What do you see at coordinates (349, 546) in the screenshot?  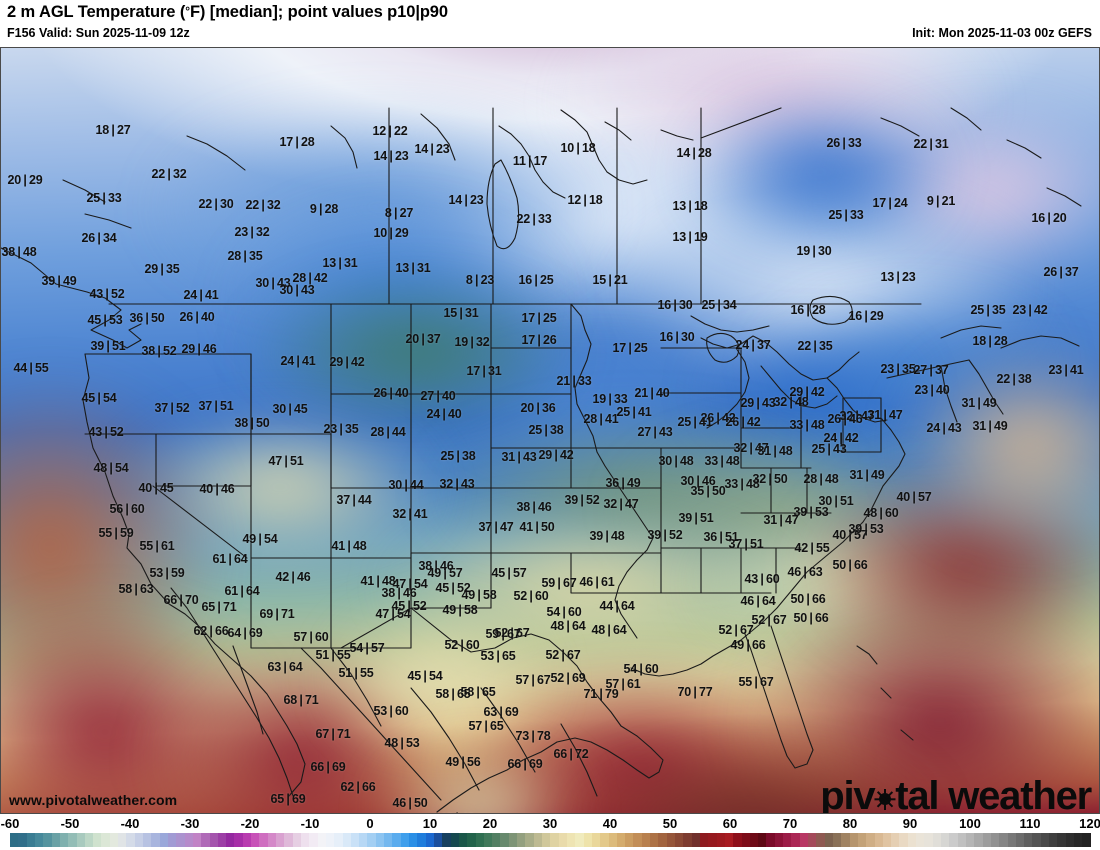 I see `point-value-label: 41 | 48` at bounding box center [349, 546].